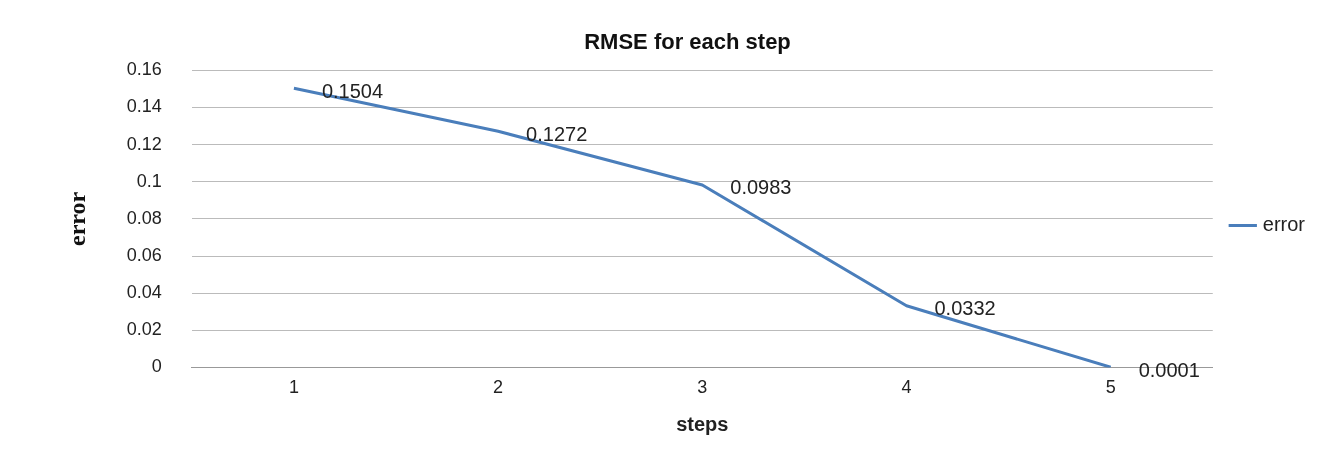  What do you see at coordinates (156, 366) in the screenshot?
I see `y-tick-label: 0` at bounding box center [156, 366].